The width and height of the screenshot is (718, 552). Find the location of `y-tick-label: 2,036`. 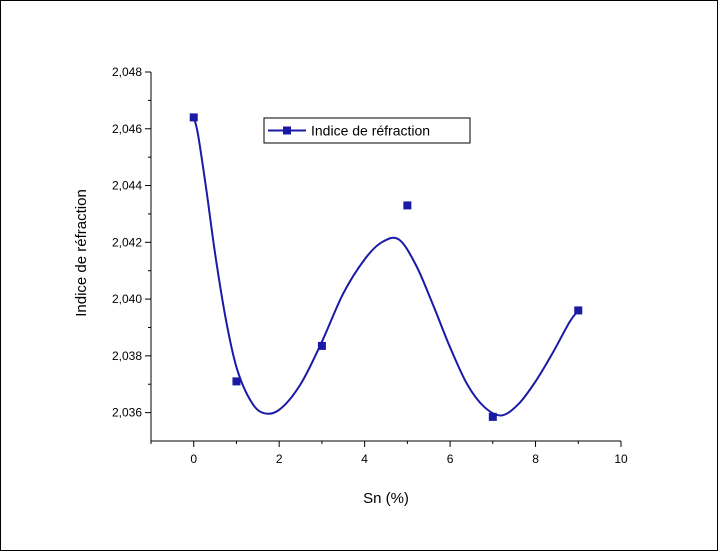

y-tick-label: 2,036 is located at coordinates (127, 413).